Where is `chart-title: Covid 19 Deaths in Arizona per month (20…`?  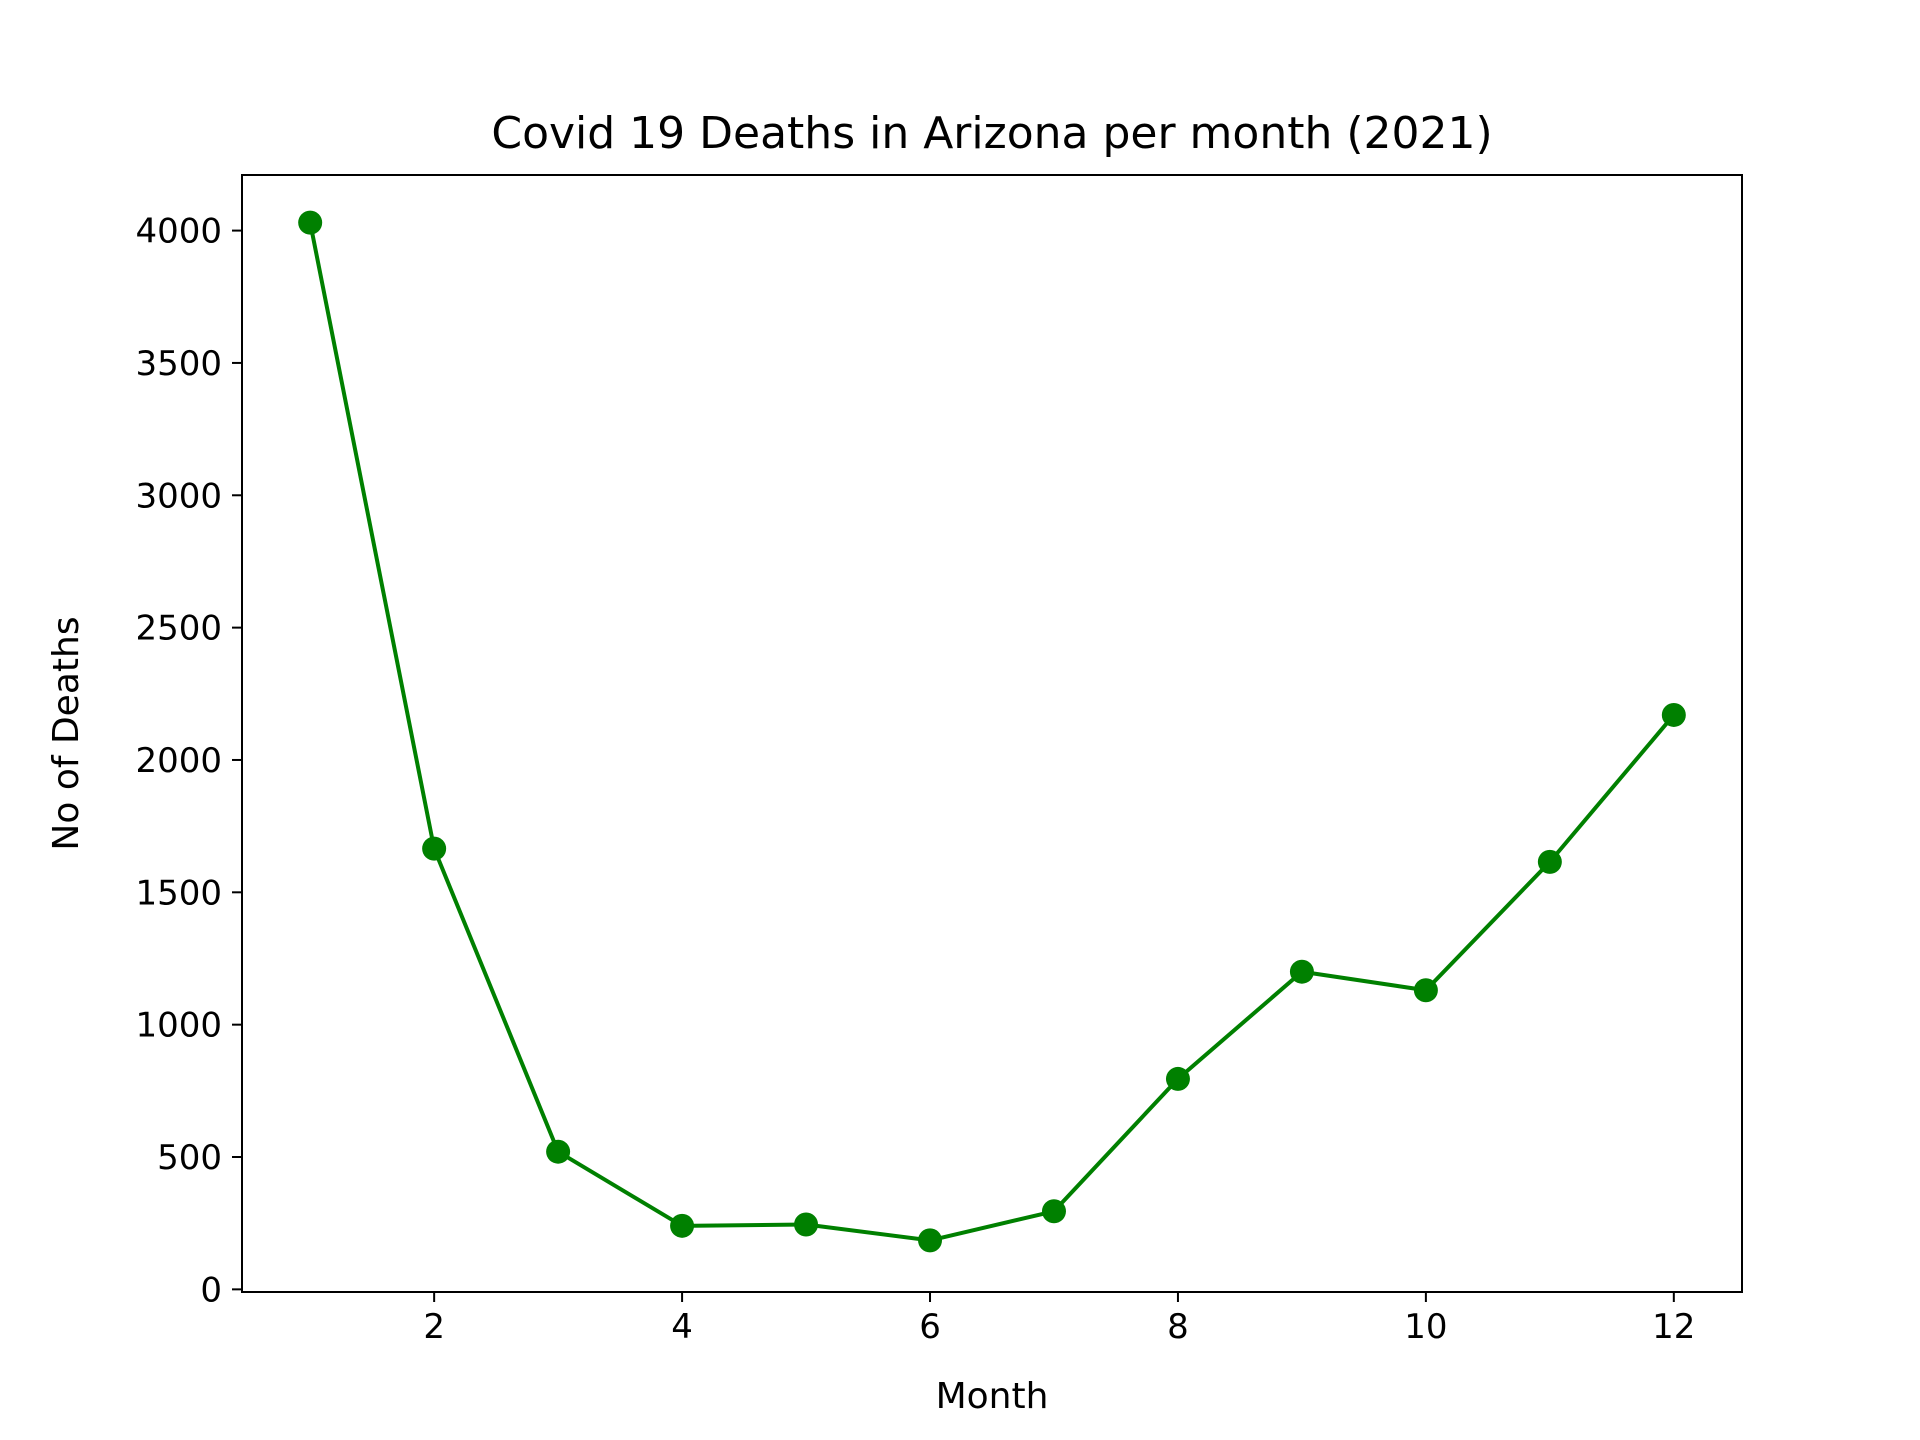
chart-title: Covid 19 Deaths in Arizona per month (20… is located at coordinates (991, 133).